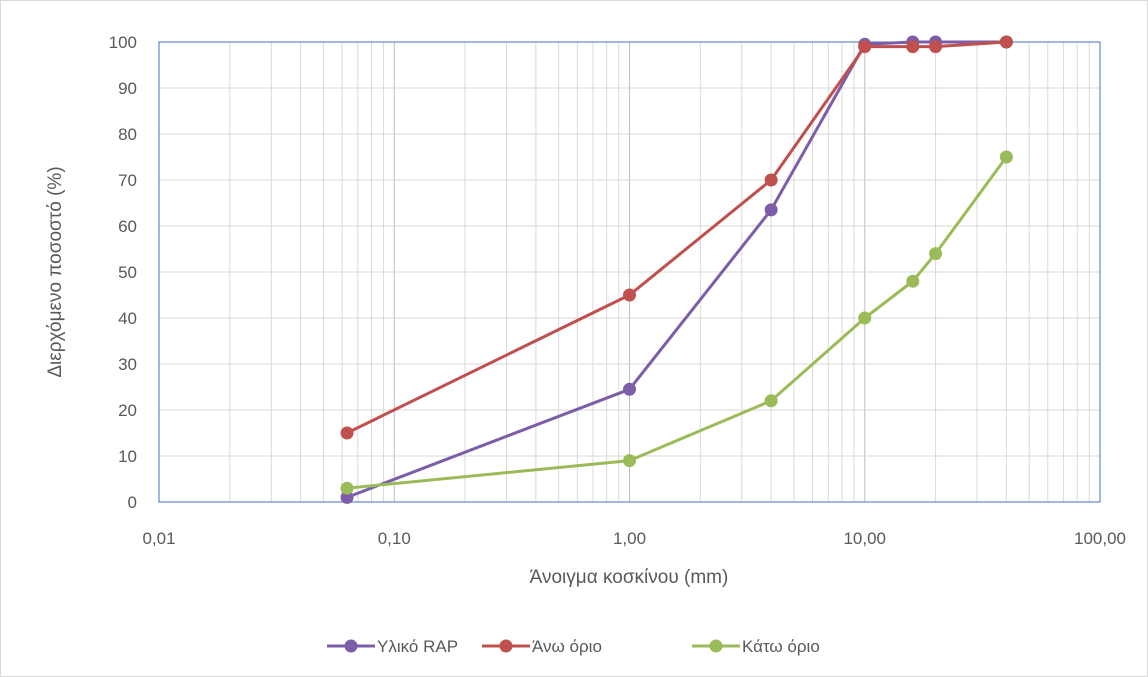 This screenshot has height=677, width=1148. Describe the element at coordinates (629, 577) in the screenshot. I see `x-axis-title: Άνοιγμα κοσκίνου (mm)` at that location.